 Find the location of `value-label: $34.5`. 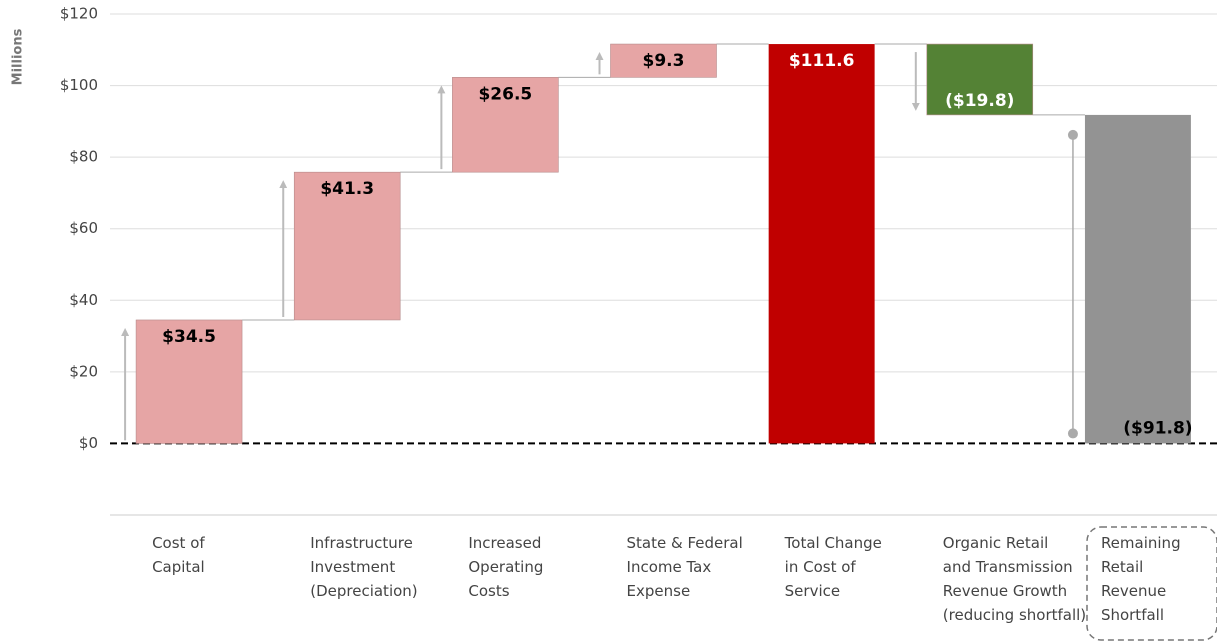

value-label: $34.5 is located at coordinates (189, 337).